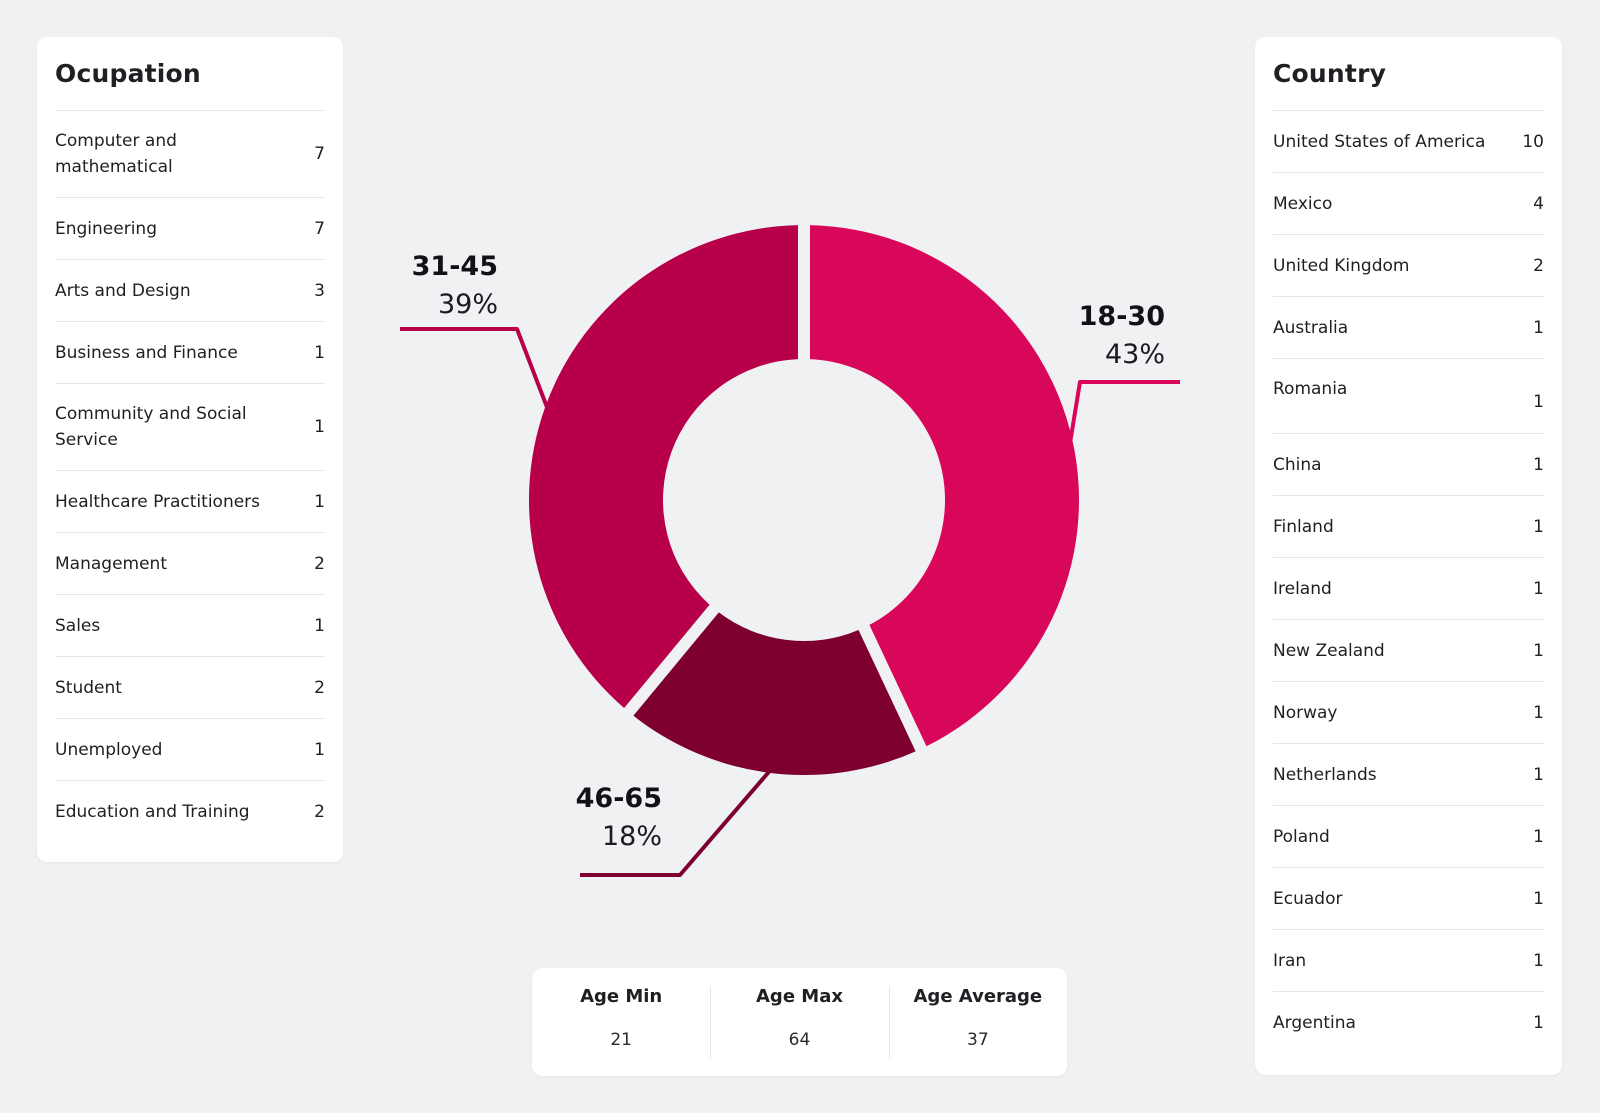 This screenshot has width=1600, height=1113. What do you see at coordinates (190, 688) in the screenshot?
I see `list-item: Student 2` at bounding box center [190, 688].